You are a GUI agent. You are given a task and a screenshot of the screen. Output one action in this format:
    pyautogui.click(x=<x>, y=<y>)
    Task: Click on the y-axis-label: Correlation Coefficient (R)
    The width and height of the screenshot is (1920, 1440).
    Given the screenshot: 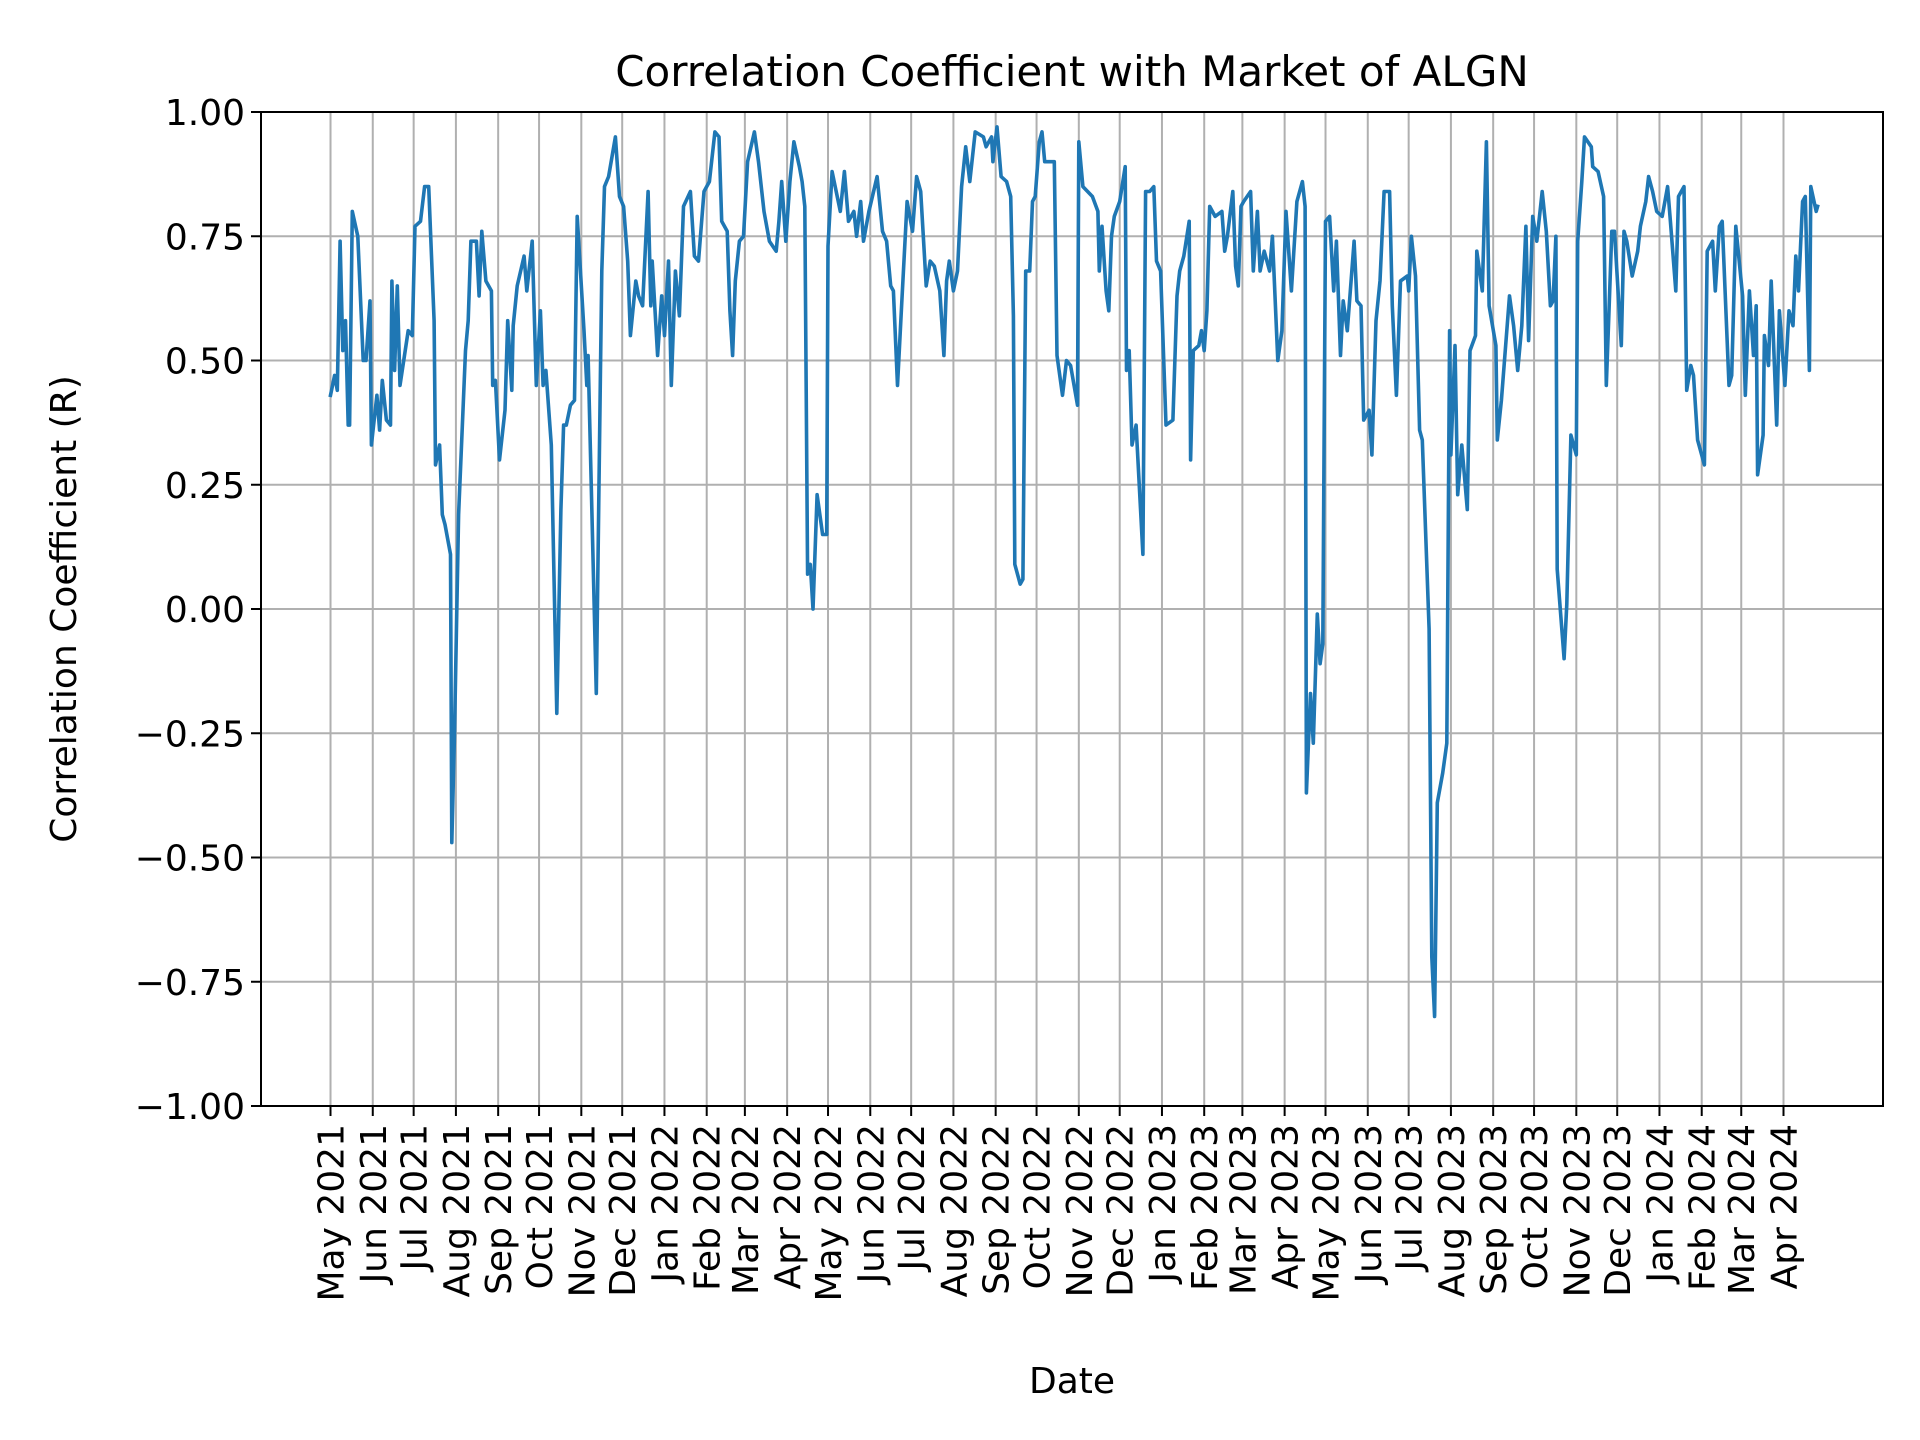 What is the action you would take?
    pyautogui.click(x=64, y=609)
    